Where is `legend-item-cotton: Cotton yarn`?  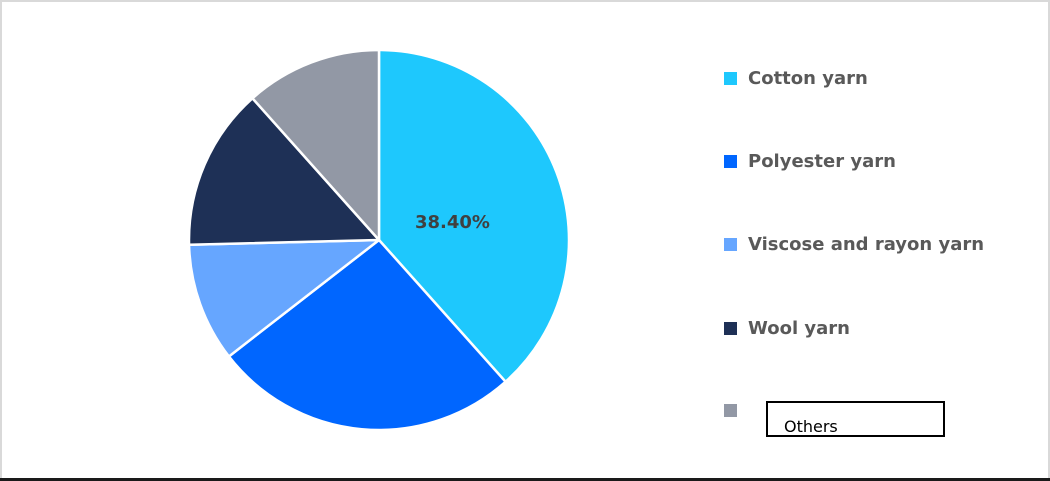 legend-item-cotton: Cotton yarn is located at coordinates (796, 78).